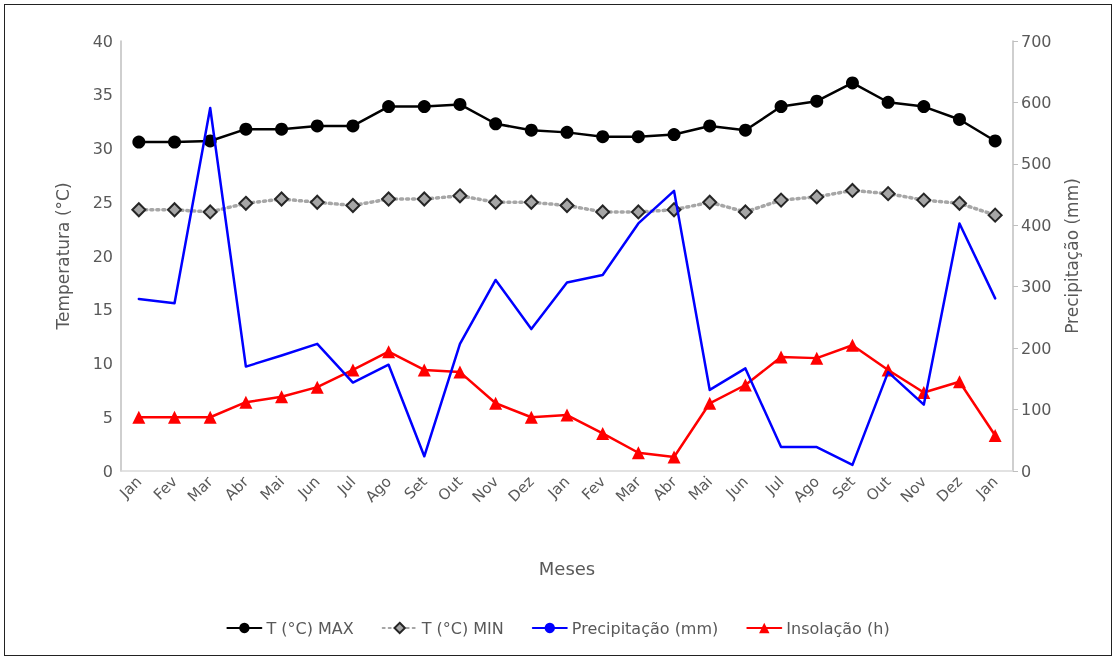  What do you see at coordinates (102, 363) in the screenshot?
I see `y-tick-label: 10` at bounding box center [102, 363].